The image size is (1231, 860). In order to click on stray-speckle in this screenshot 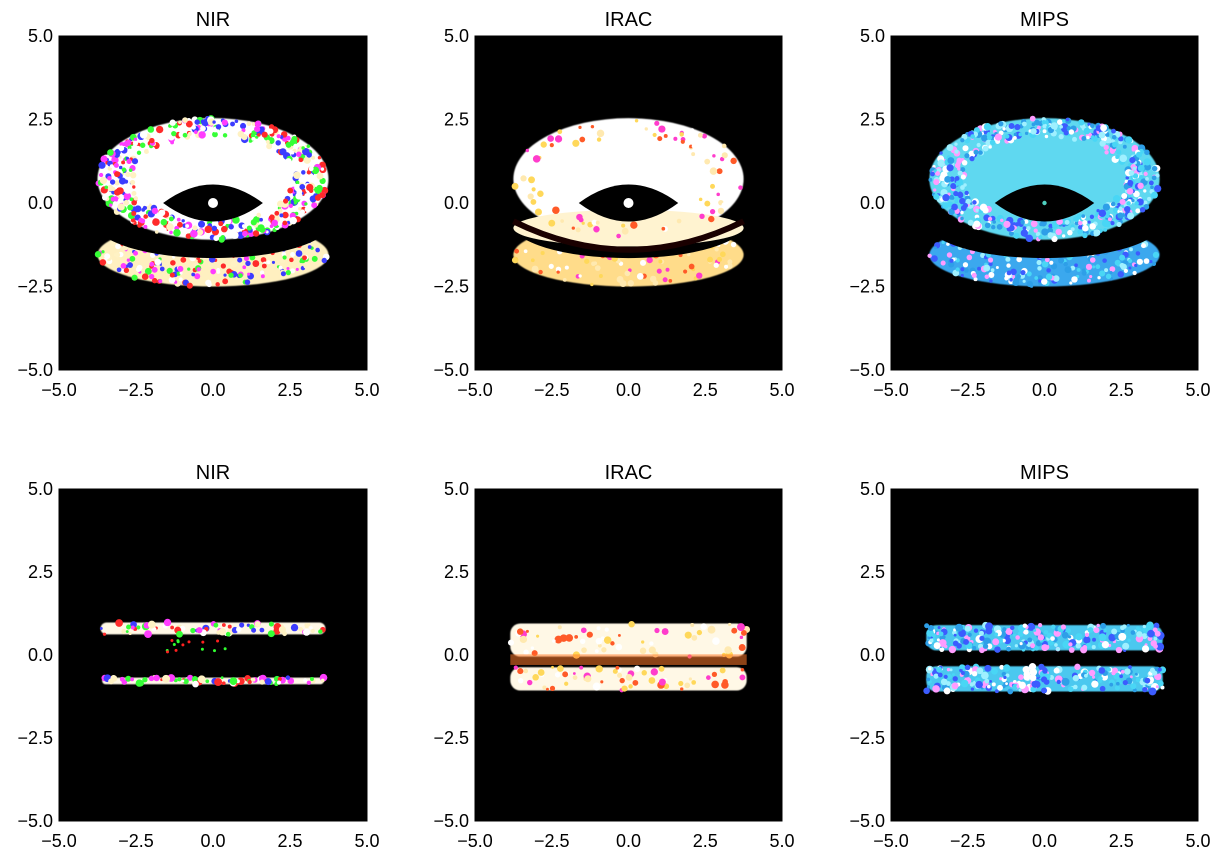, I will do `click(183, 645)`.